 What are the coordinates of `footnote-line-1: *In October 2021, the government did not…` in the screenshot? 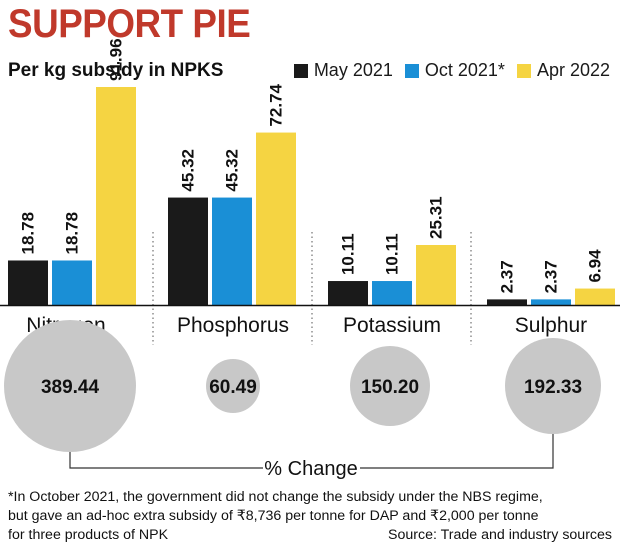 It's located at (275, 497).